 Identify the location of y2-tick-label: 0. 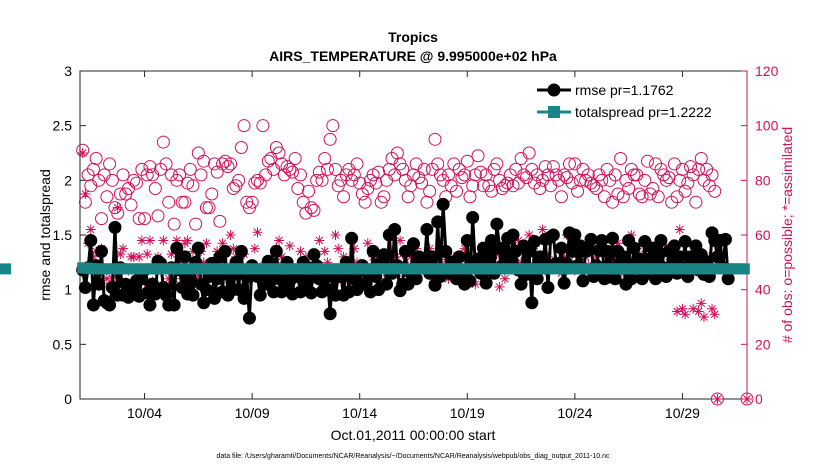
(759, 399).